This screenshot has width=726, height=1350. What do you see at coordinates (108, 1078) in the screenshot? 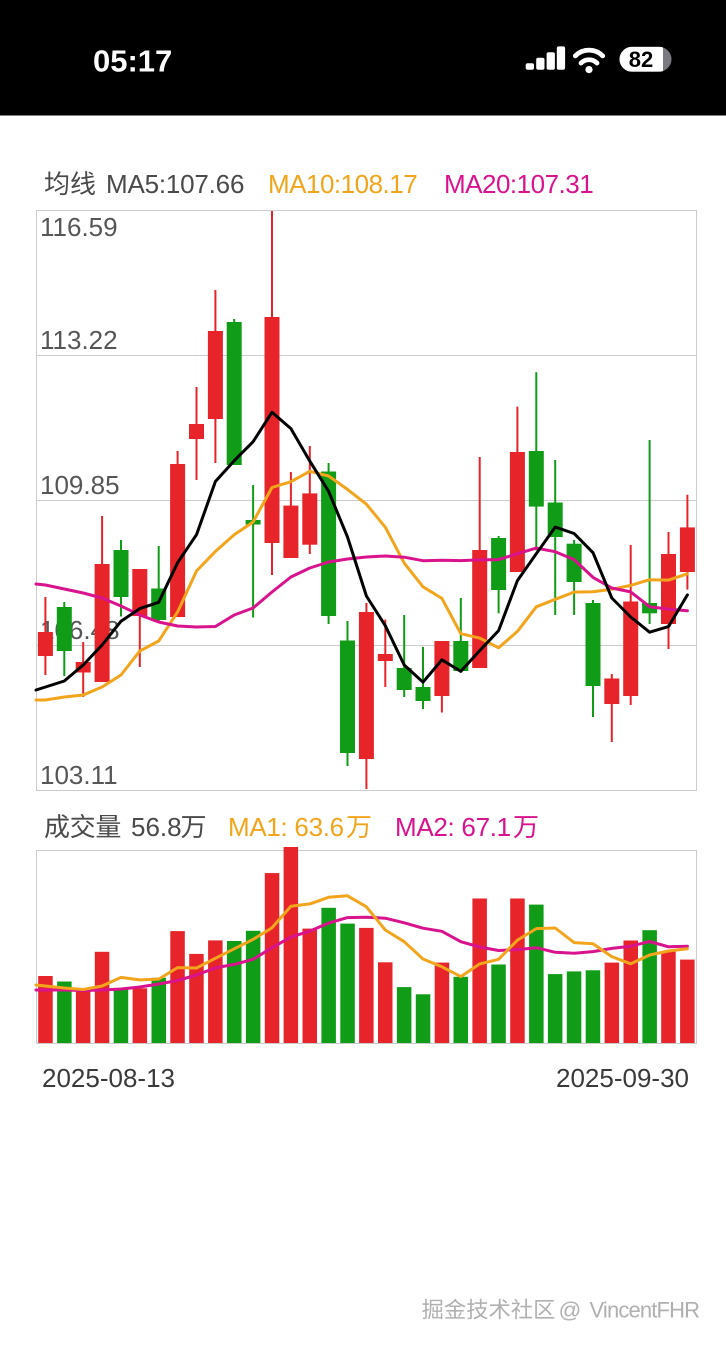
I see `svg-text: 2025-08-13` at bounding box center [108, 1078].